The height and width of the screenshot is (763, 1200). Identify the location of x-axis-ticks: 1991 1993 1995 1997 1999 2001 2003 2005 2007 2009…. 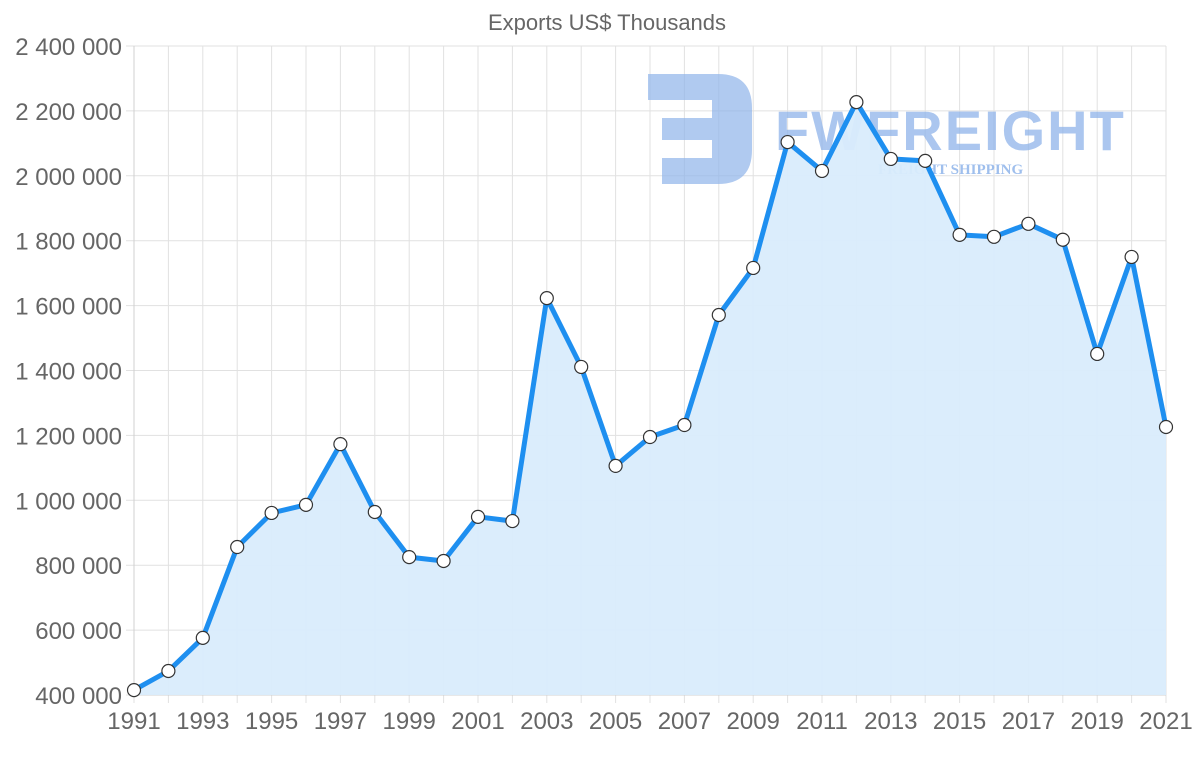
(649, 721).